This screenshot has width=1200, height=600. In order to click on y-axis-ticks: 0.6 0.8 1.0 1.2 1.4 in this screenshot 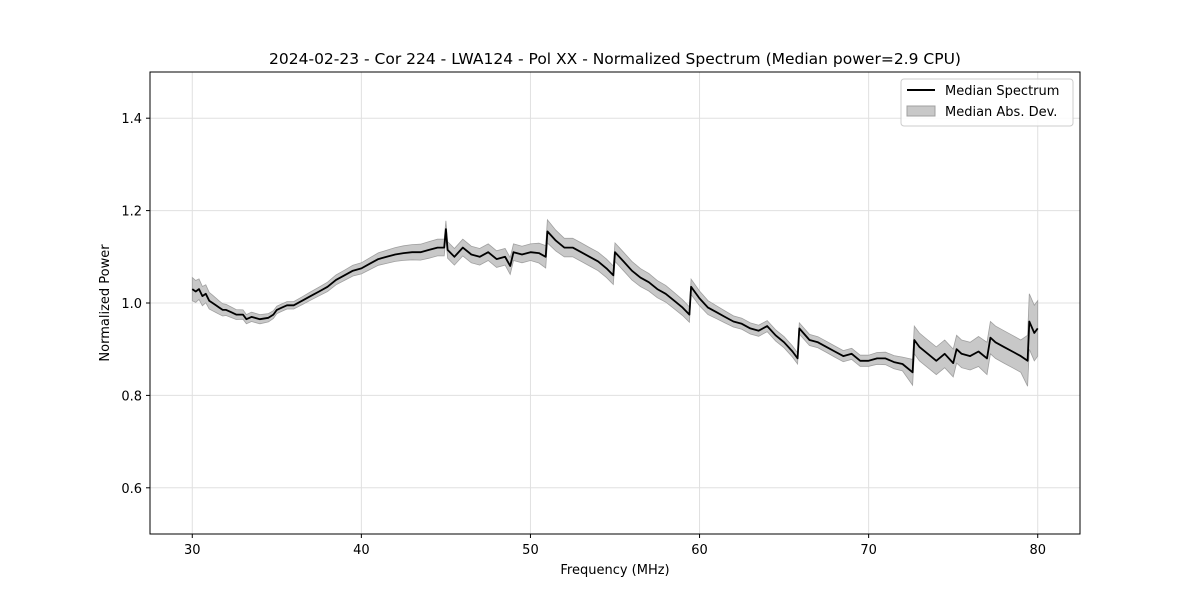, I will do `click(135, 304)`.